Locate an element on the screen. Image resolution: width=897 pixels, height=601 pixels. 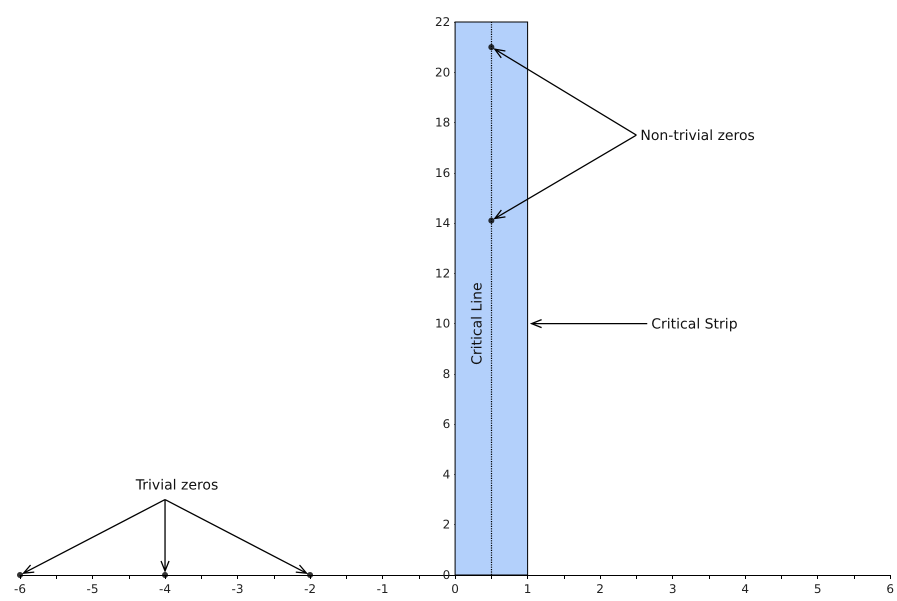
x-tick-label: 1 is located at coordinates (528, 589).